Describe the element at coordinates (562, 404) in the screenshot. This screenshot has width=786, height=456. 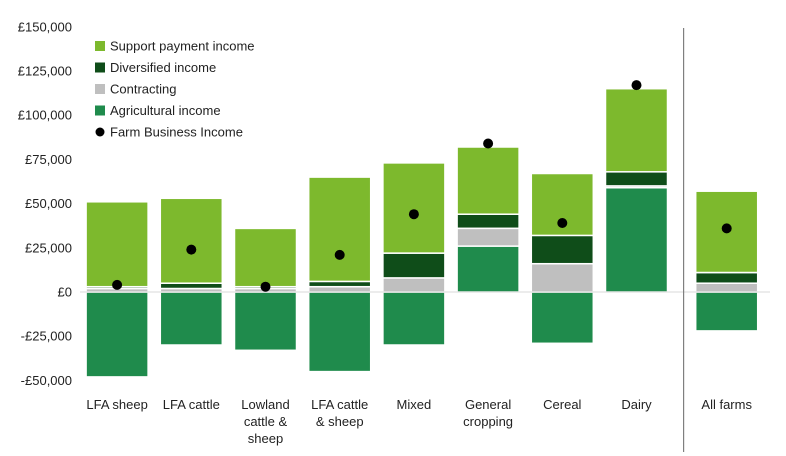
I see `category-label: Cereal` at that location.